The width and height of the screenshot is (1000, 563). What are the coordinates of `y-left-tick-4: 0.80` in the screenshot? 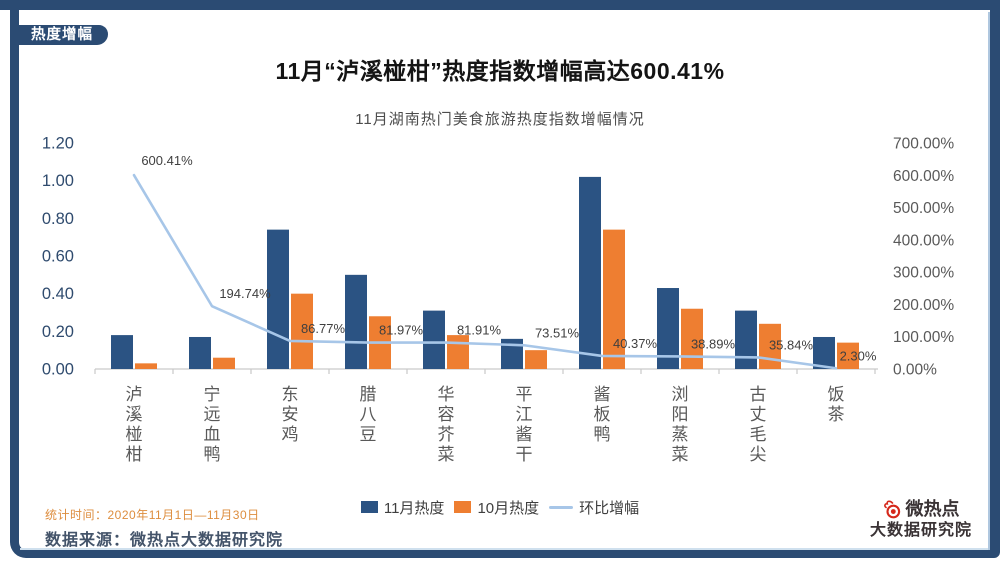 It's located at (58, 219).